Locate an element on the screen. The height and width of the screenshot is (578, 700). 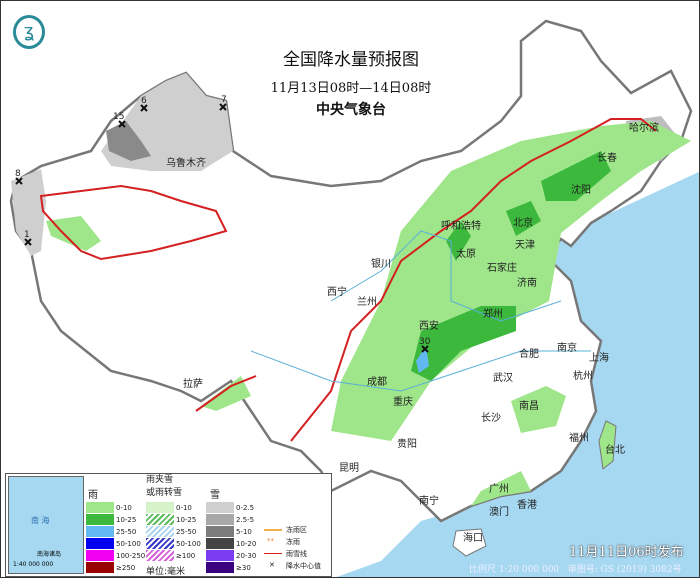
legend-mixed-title: 雨夹雪 或雨转雪 is located at coordinates (164, 486).